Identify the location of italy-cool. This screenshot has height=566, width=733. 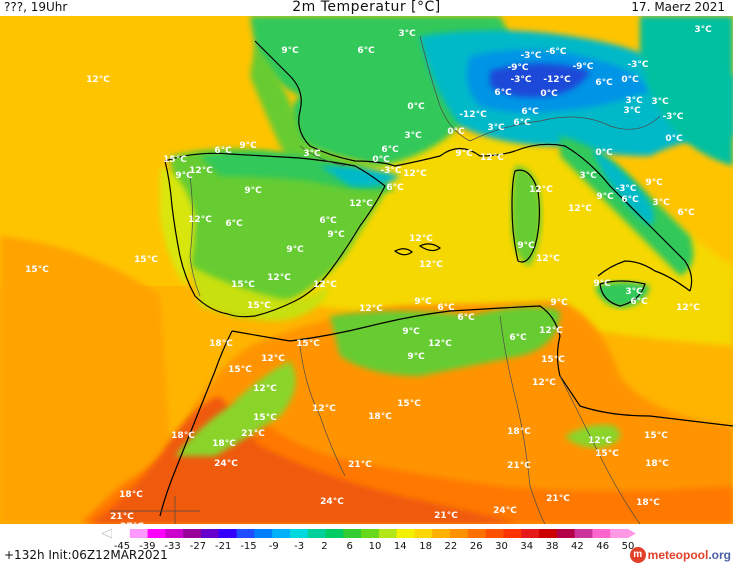
(627, 206).